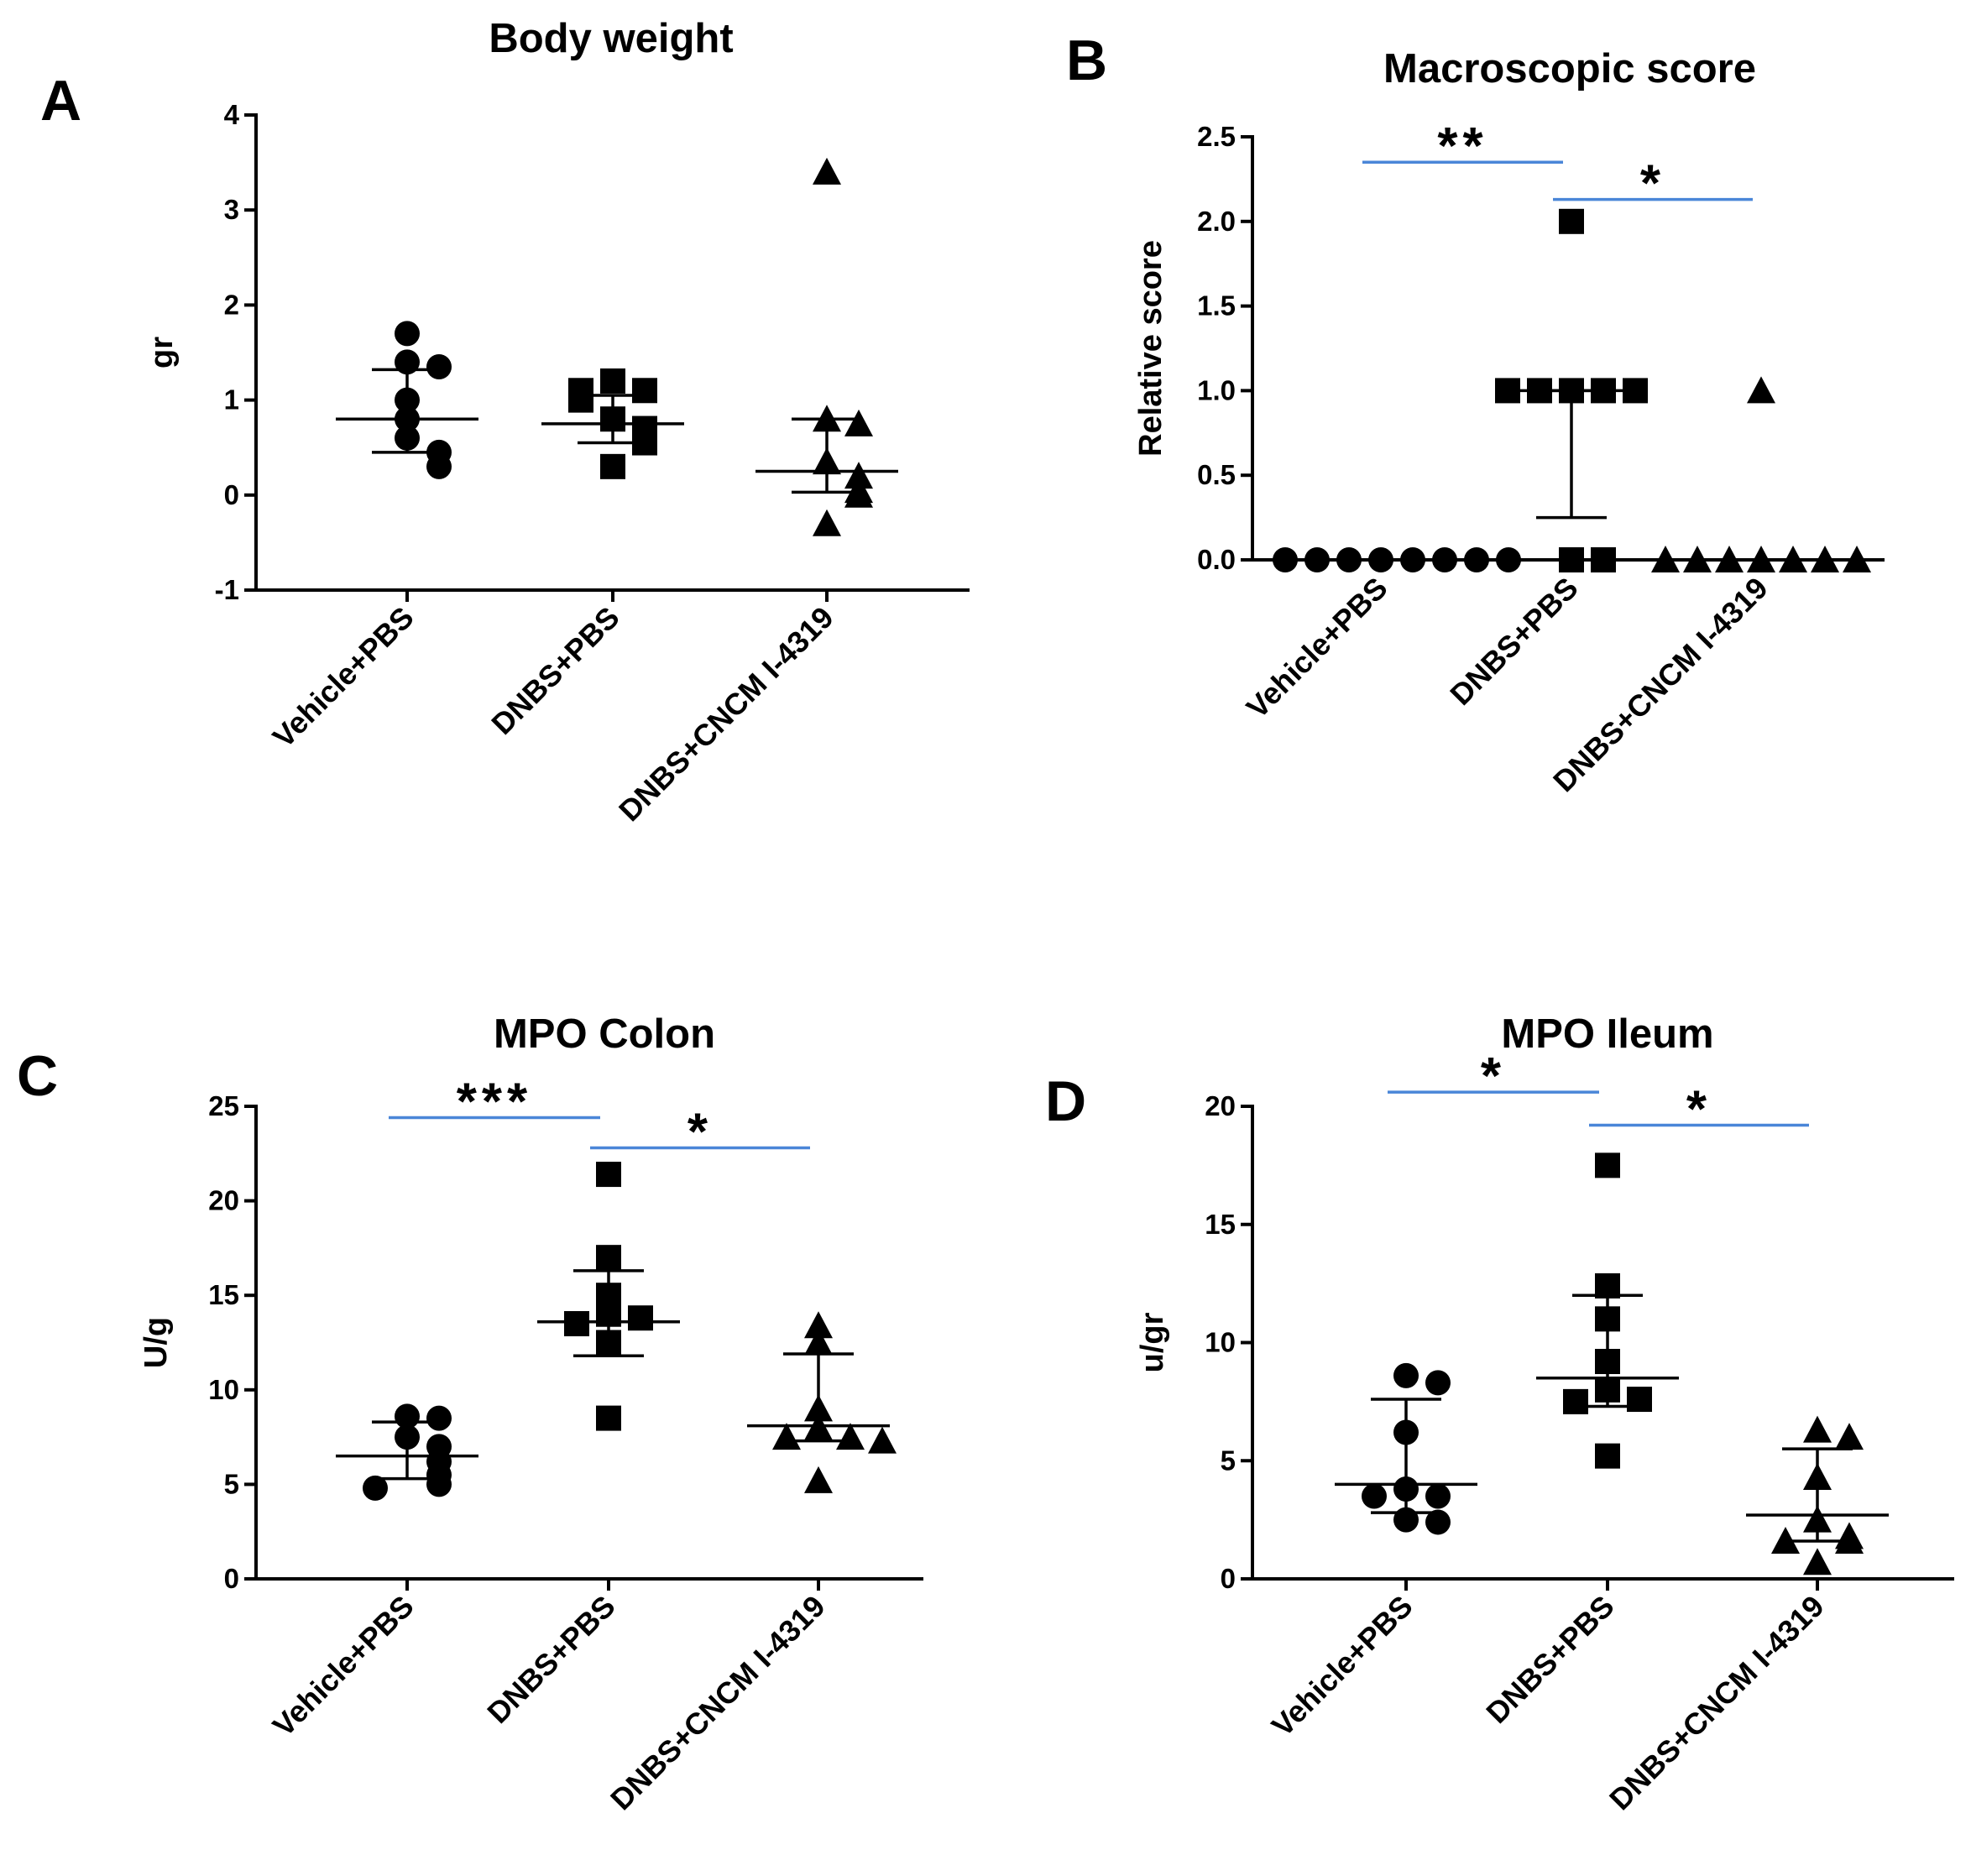  What do you see at coordinates (1216, 474) in the screenshot?
I see `y-tick-label: 0.5` at bounding box center [1216, 474].